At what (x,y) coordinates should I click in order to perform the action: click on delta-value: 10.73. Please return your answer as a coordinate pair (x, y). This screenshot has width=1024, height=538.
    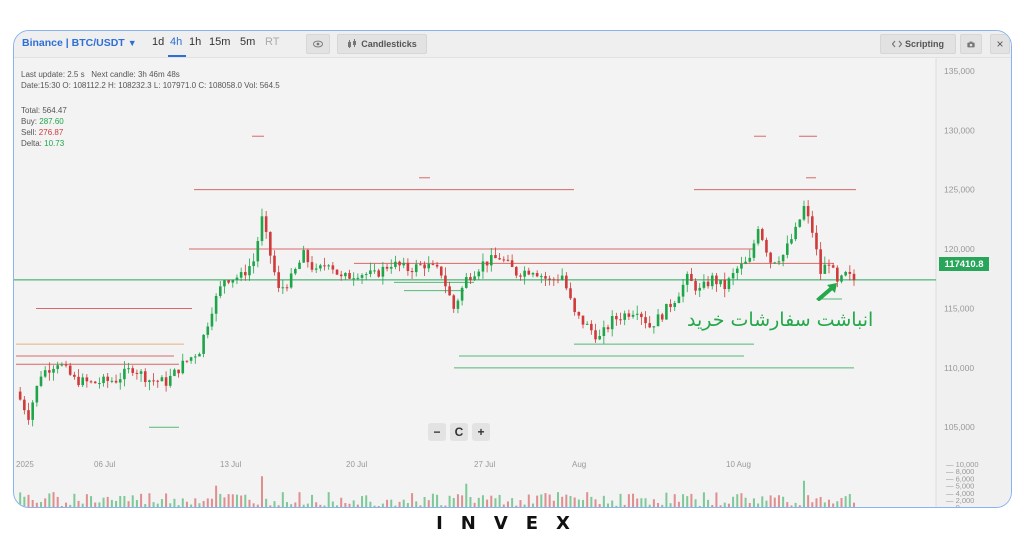
    Looking at the image, I should click on (54, 143).